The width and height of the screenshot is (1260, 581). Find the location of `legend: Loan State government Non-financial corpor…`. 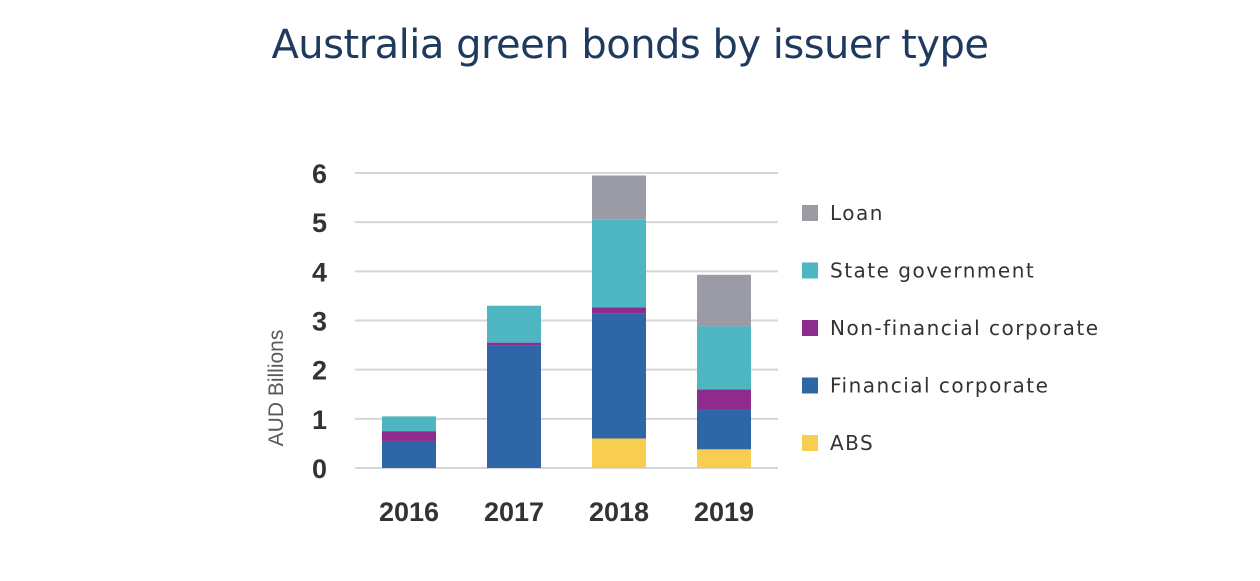

legend: Loan State government Non-financial corpor… is located at coordinates (951, 328).